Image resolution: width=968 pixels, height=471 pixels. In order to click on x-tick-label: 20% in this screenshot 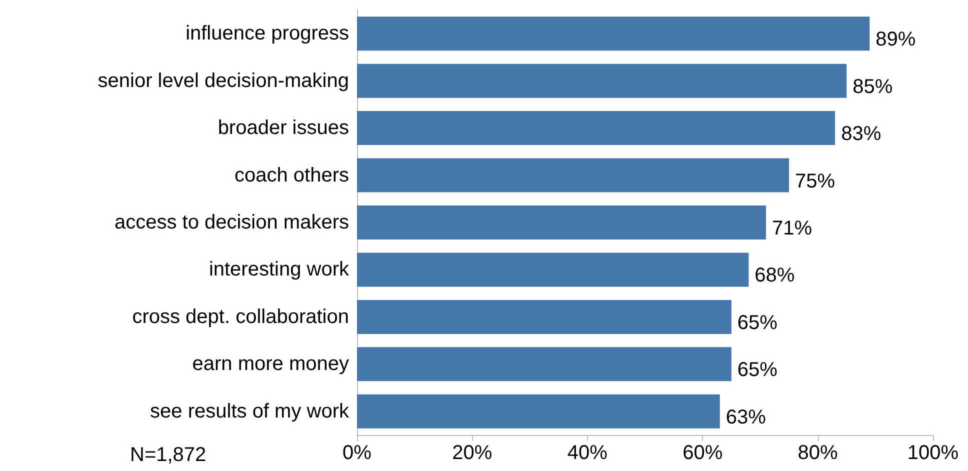, I will do `click(472, 453)`.